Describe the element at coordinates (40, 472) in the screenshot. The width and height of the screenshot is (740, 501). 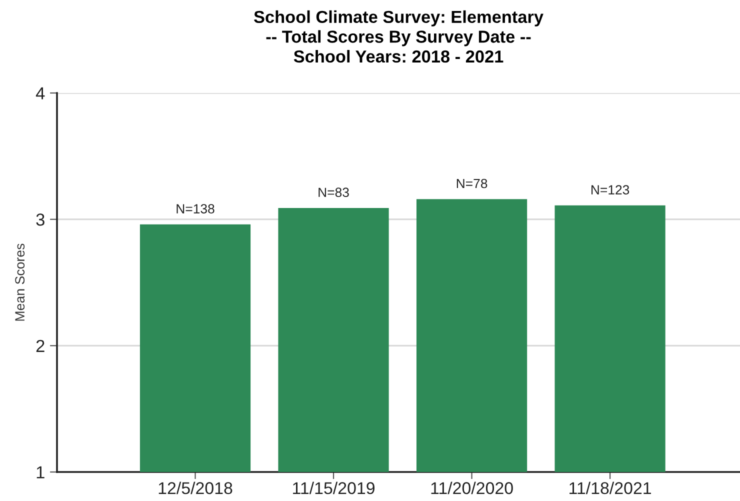
I see `y-tick-label: 1` at that location.